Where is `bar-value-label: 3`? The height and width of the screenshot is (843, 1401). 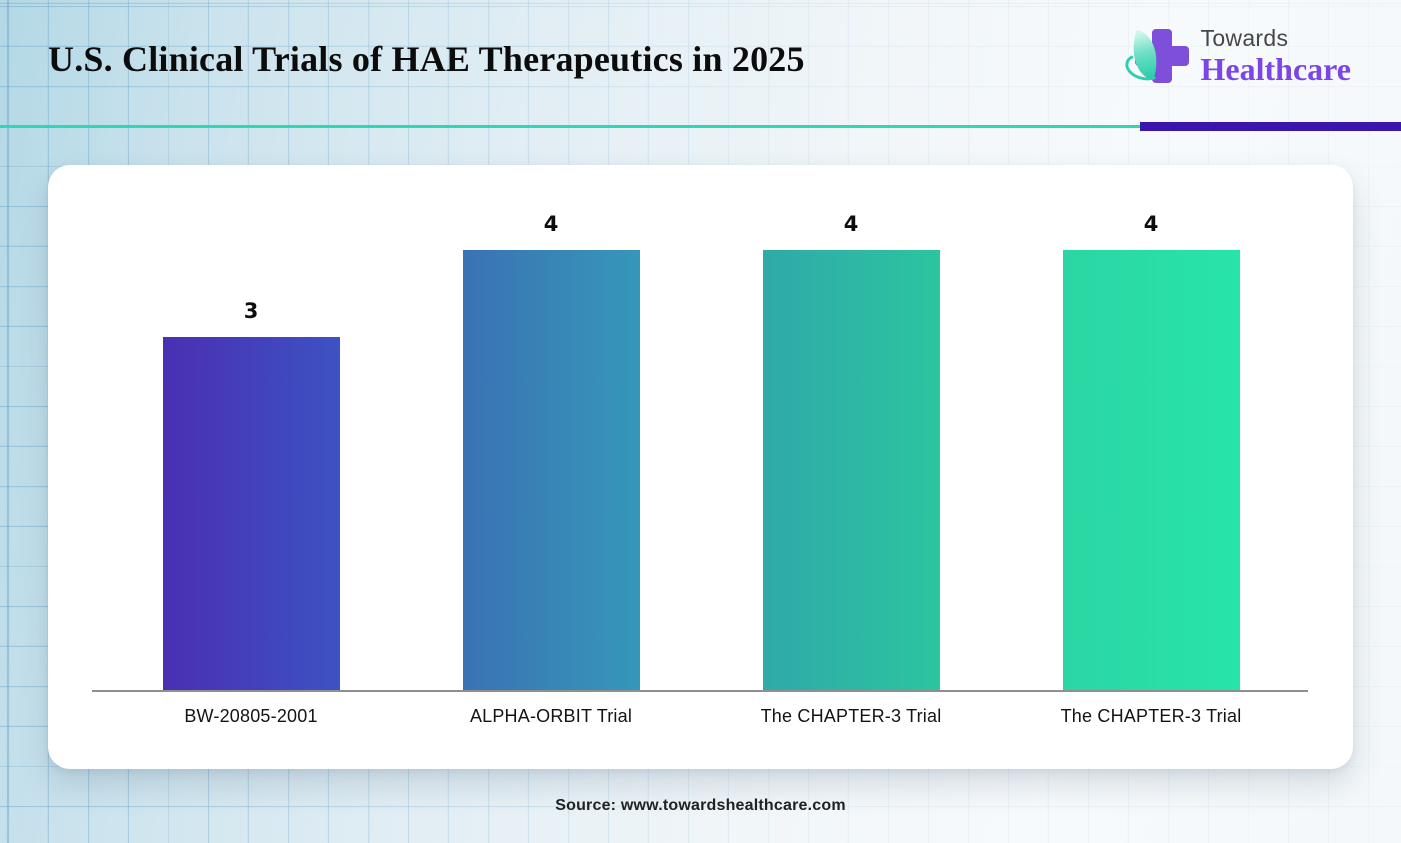
bar-value-label: 3 is located at coordinates (251, 311).